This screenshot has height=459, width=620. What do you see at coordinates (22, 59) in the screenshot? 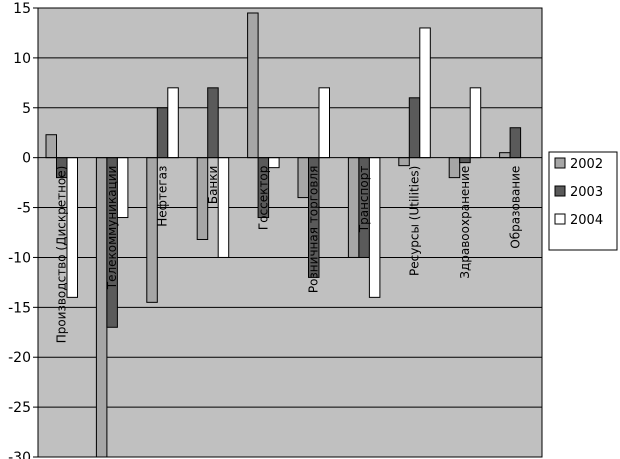
I see `y-tick-label: 10` at bounding box center [22, 59].